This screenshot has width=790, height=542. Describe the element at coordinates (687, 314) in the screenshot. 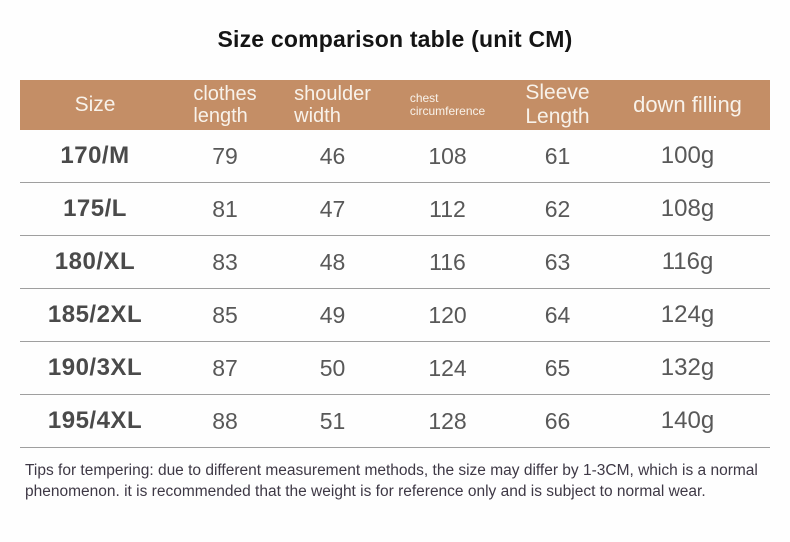

I see `cell-down-filling: 124g` at that location.